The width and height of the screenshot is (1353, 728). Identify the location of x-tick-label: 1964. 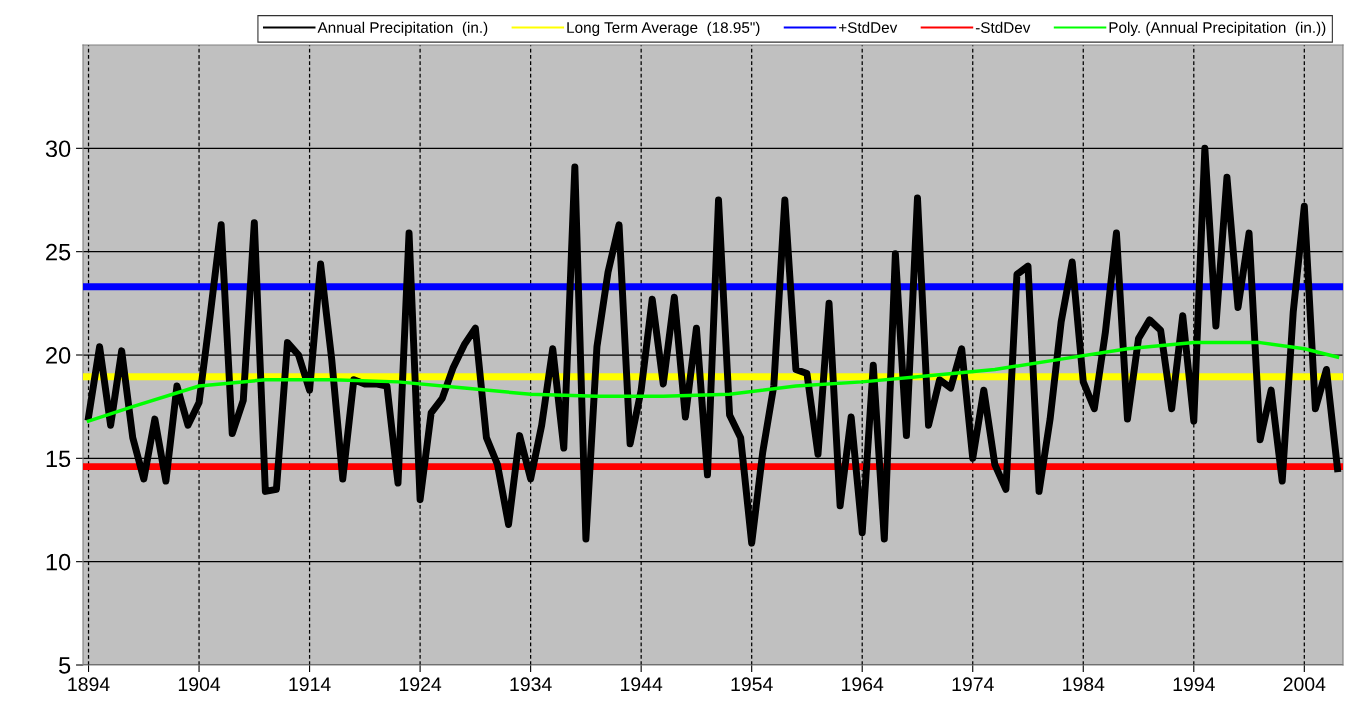
(863, 684).